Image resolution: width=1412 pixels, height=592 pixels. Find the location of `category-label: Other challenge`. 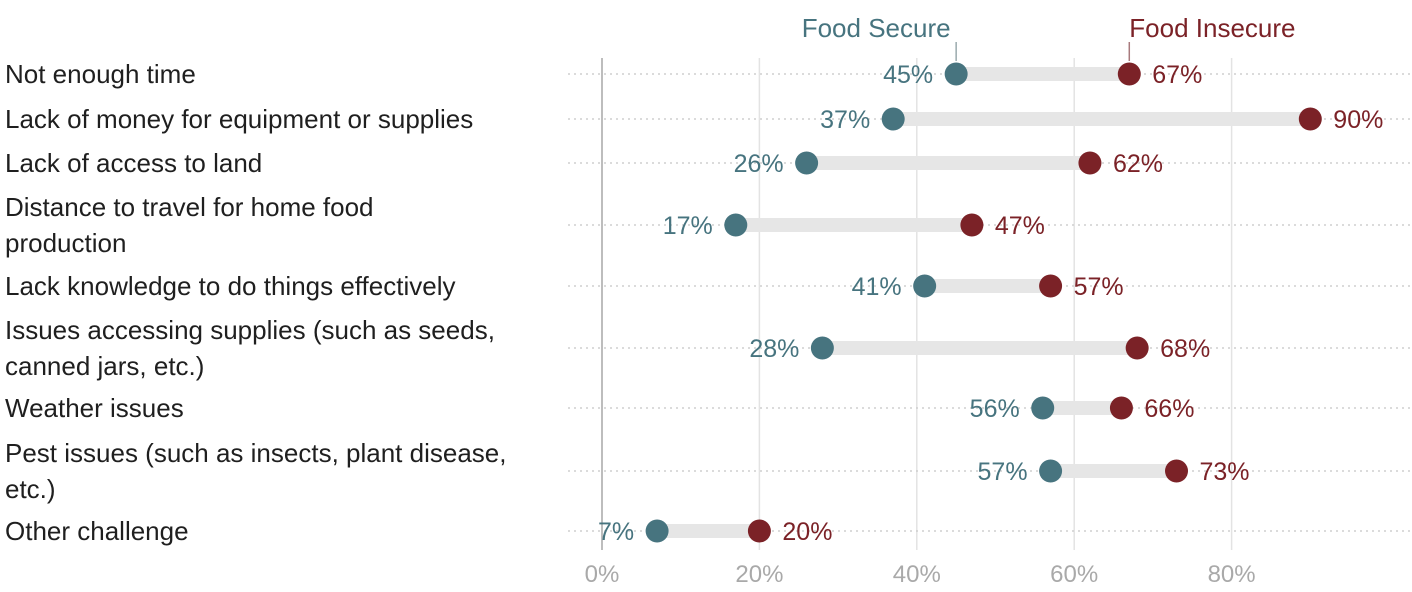

category-label: Other challenge is located at coordinates (97, 531).